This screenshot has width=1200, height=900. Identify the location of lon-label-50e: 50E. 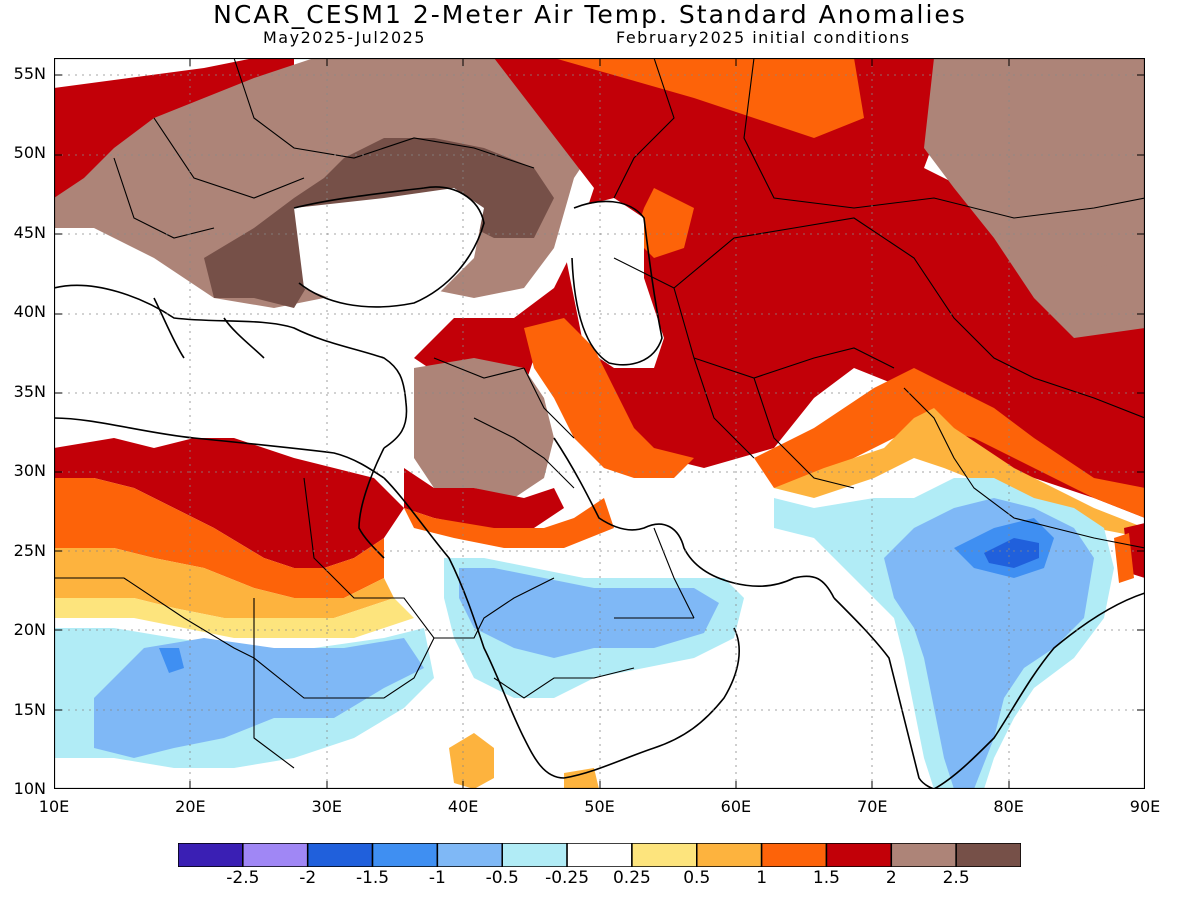
(599, 806).